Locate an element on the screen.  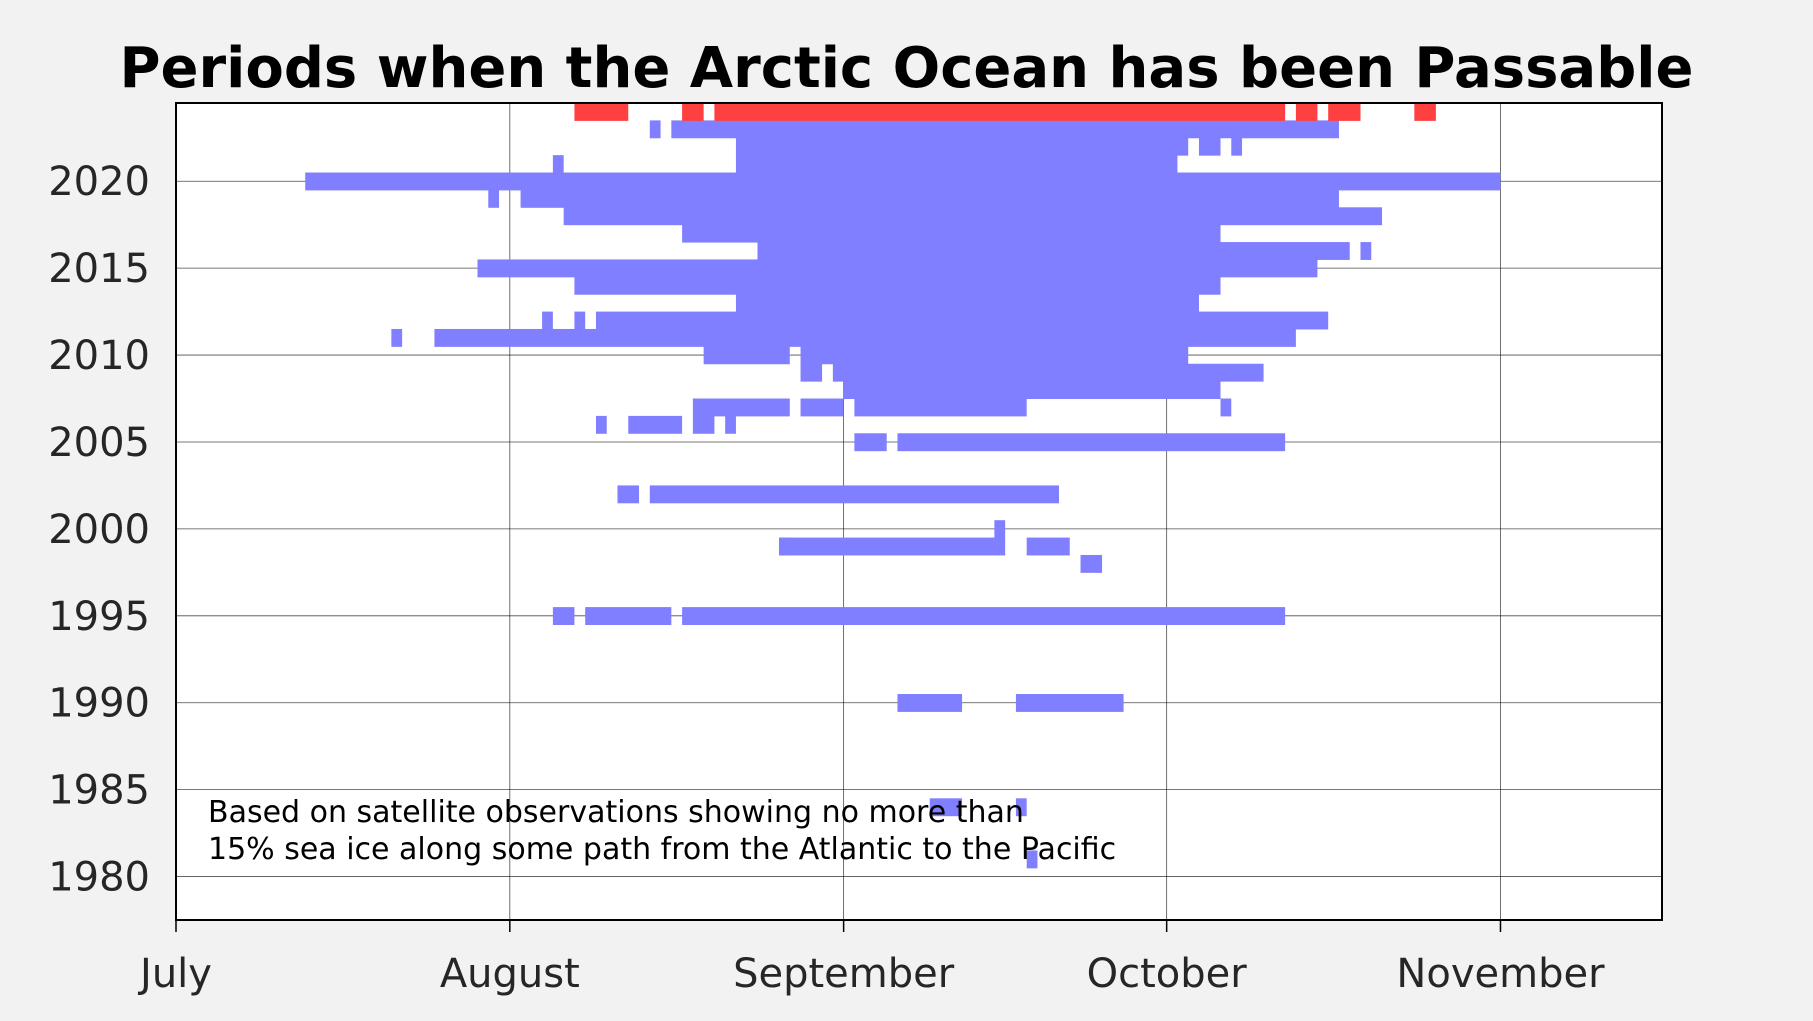
x-tick-label: August is located at coordinates (510, 974).